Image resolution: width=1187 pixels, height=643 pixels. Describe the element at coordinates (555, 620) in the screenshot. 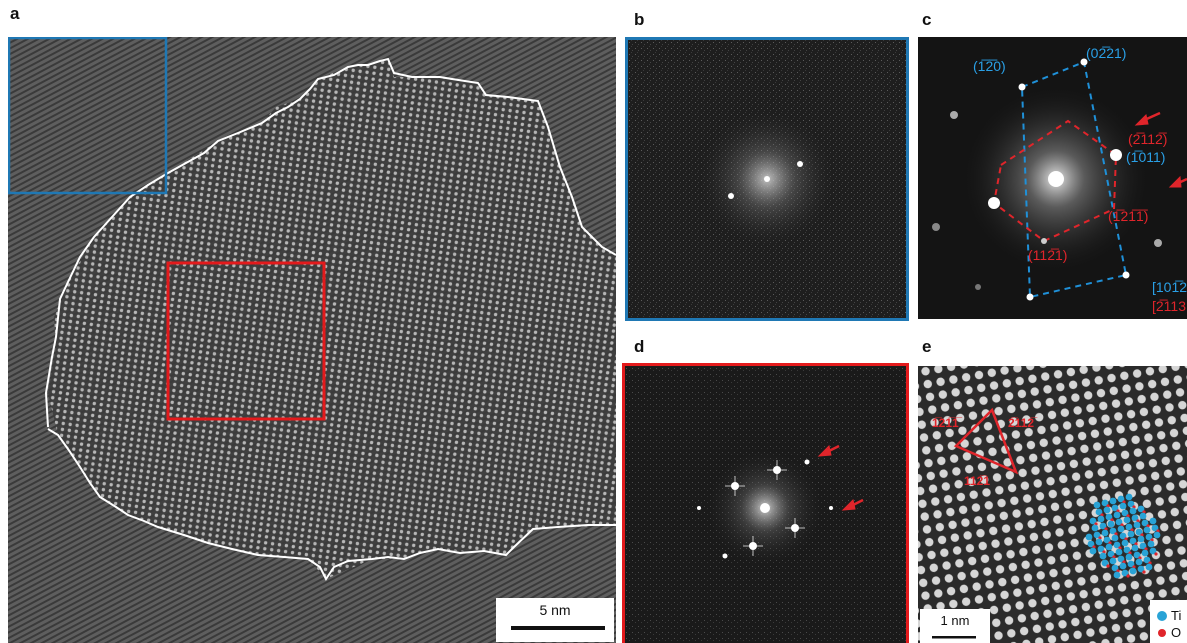

I see `scalebar-box` at that location.